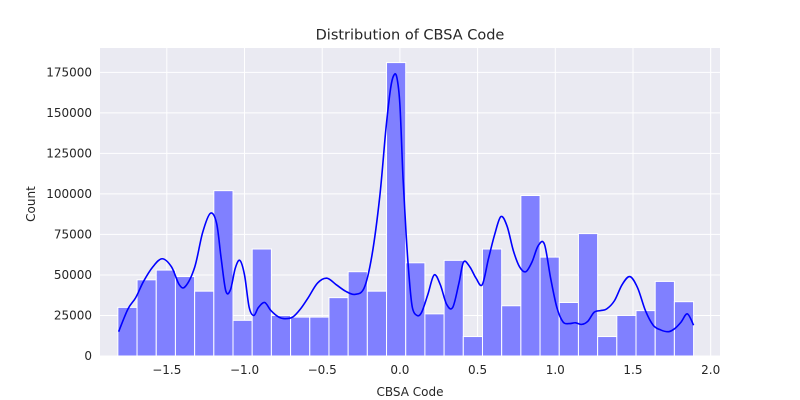  Describe the element at coordinates (69, 72) in the screenshot. I see `y-tick-label: 175000` at that location.